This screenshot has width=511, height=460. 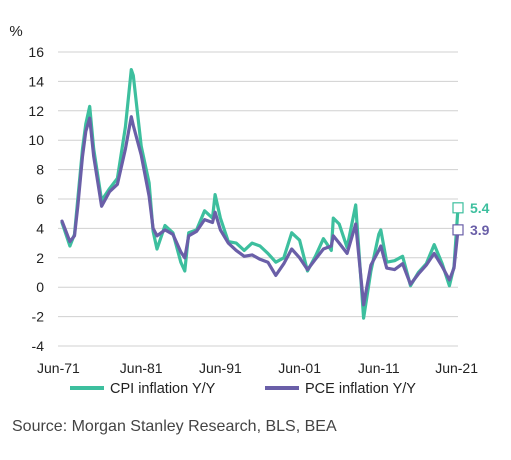 What do you see at coordinates (58, 368) in the screenshot?
I see `x-tick-label: Jun-71` at bounding box center [58, 368].